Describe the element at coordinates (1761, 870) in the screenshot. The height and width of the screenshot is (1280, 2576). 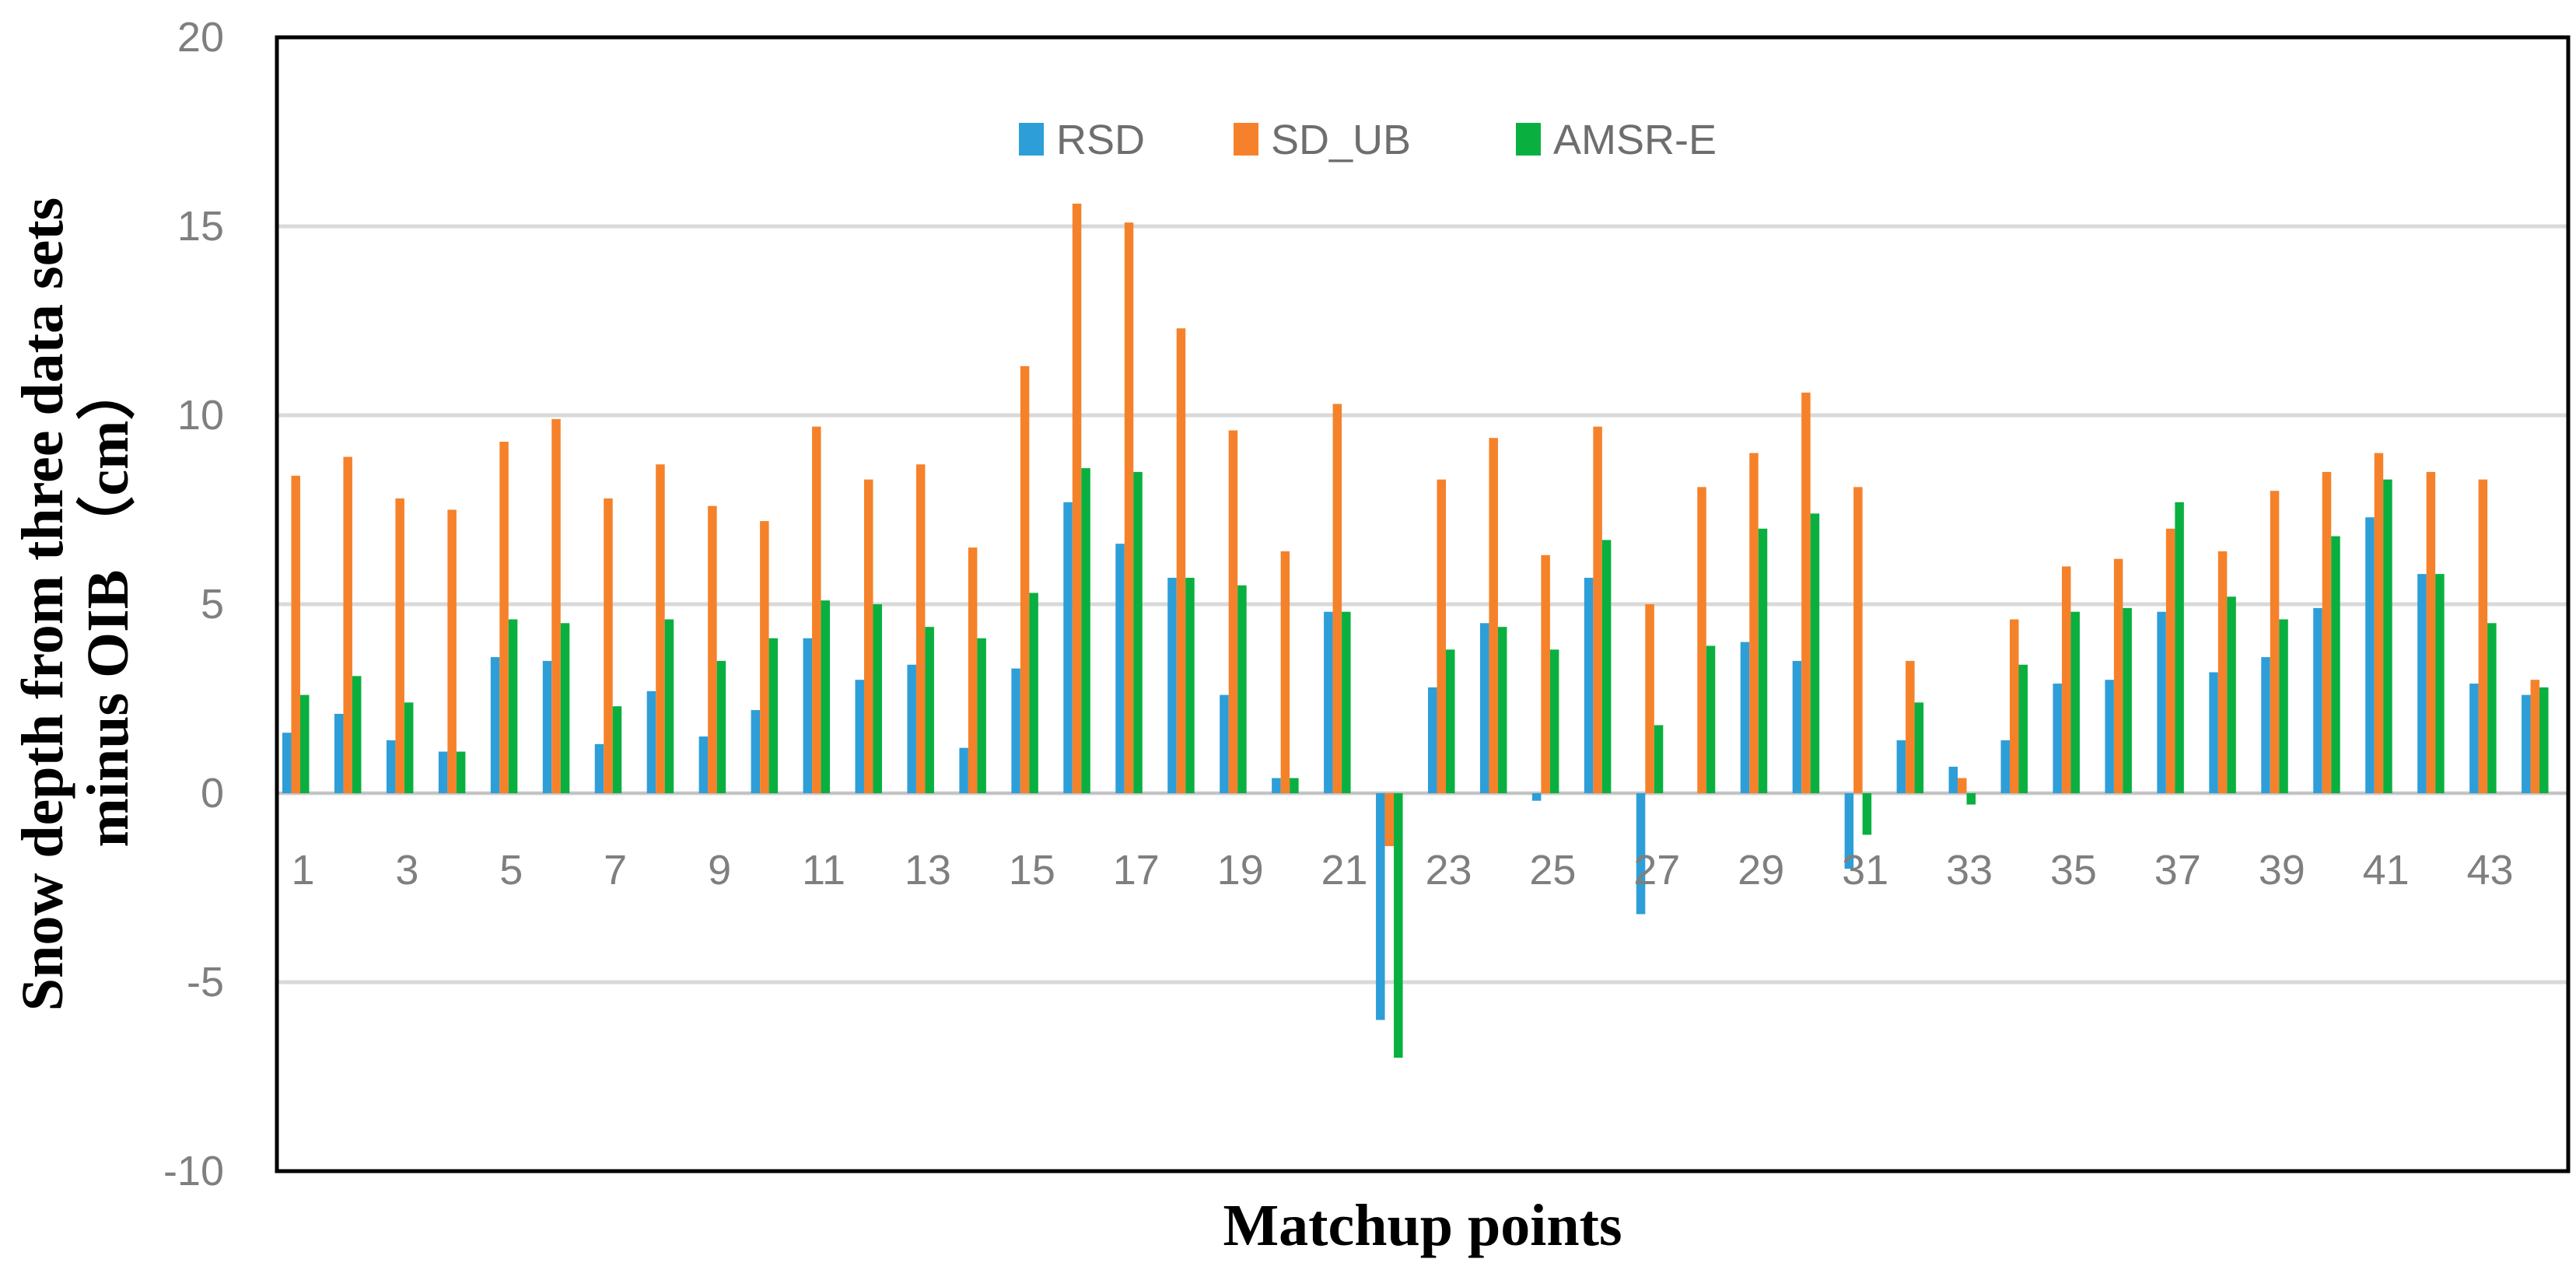
I see `x-tick-29: 29` at that location.